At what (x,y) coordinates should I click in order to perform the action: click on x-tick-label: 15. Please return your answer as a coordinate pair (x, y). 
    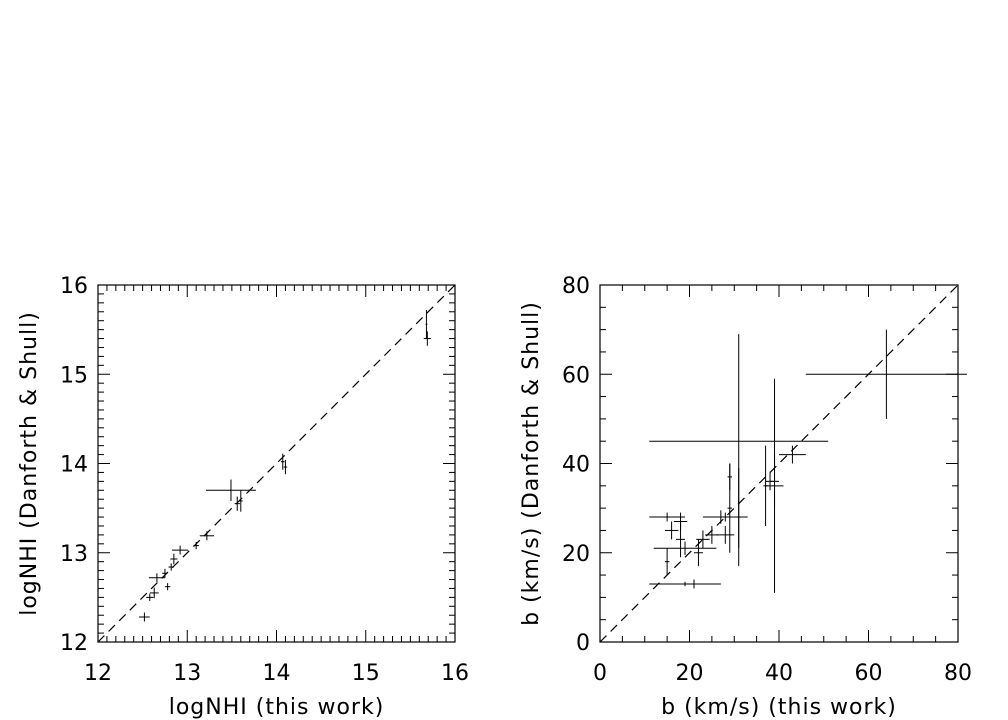
    Looking at the image, I should click on (366, 673).